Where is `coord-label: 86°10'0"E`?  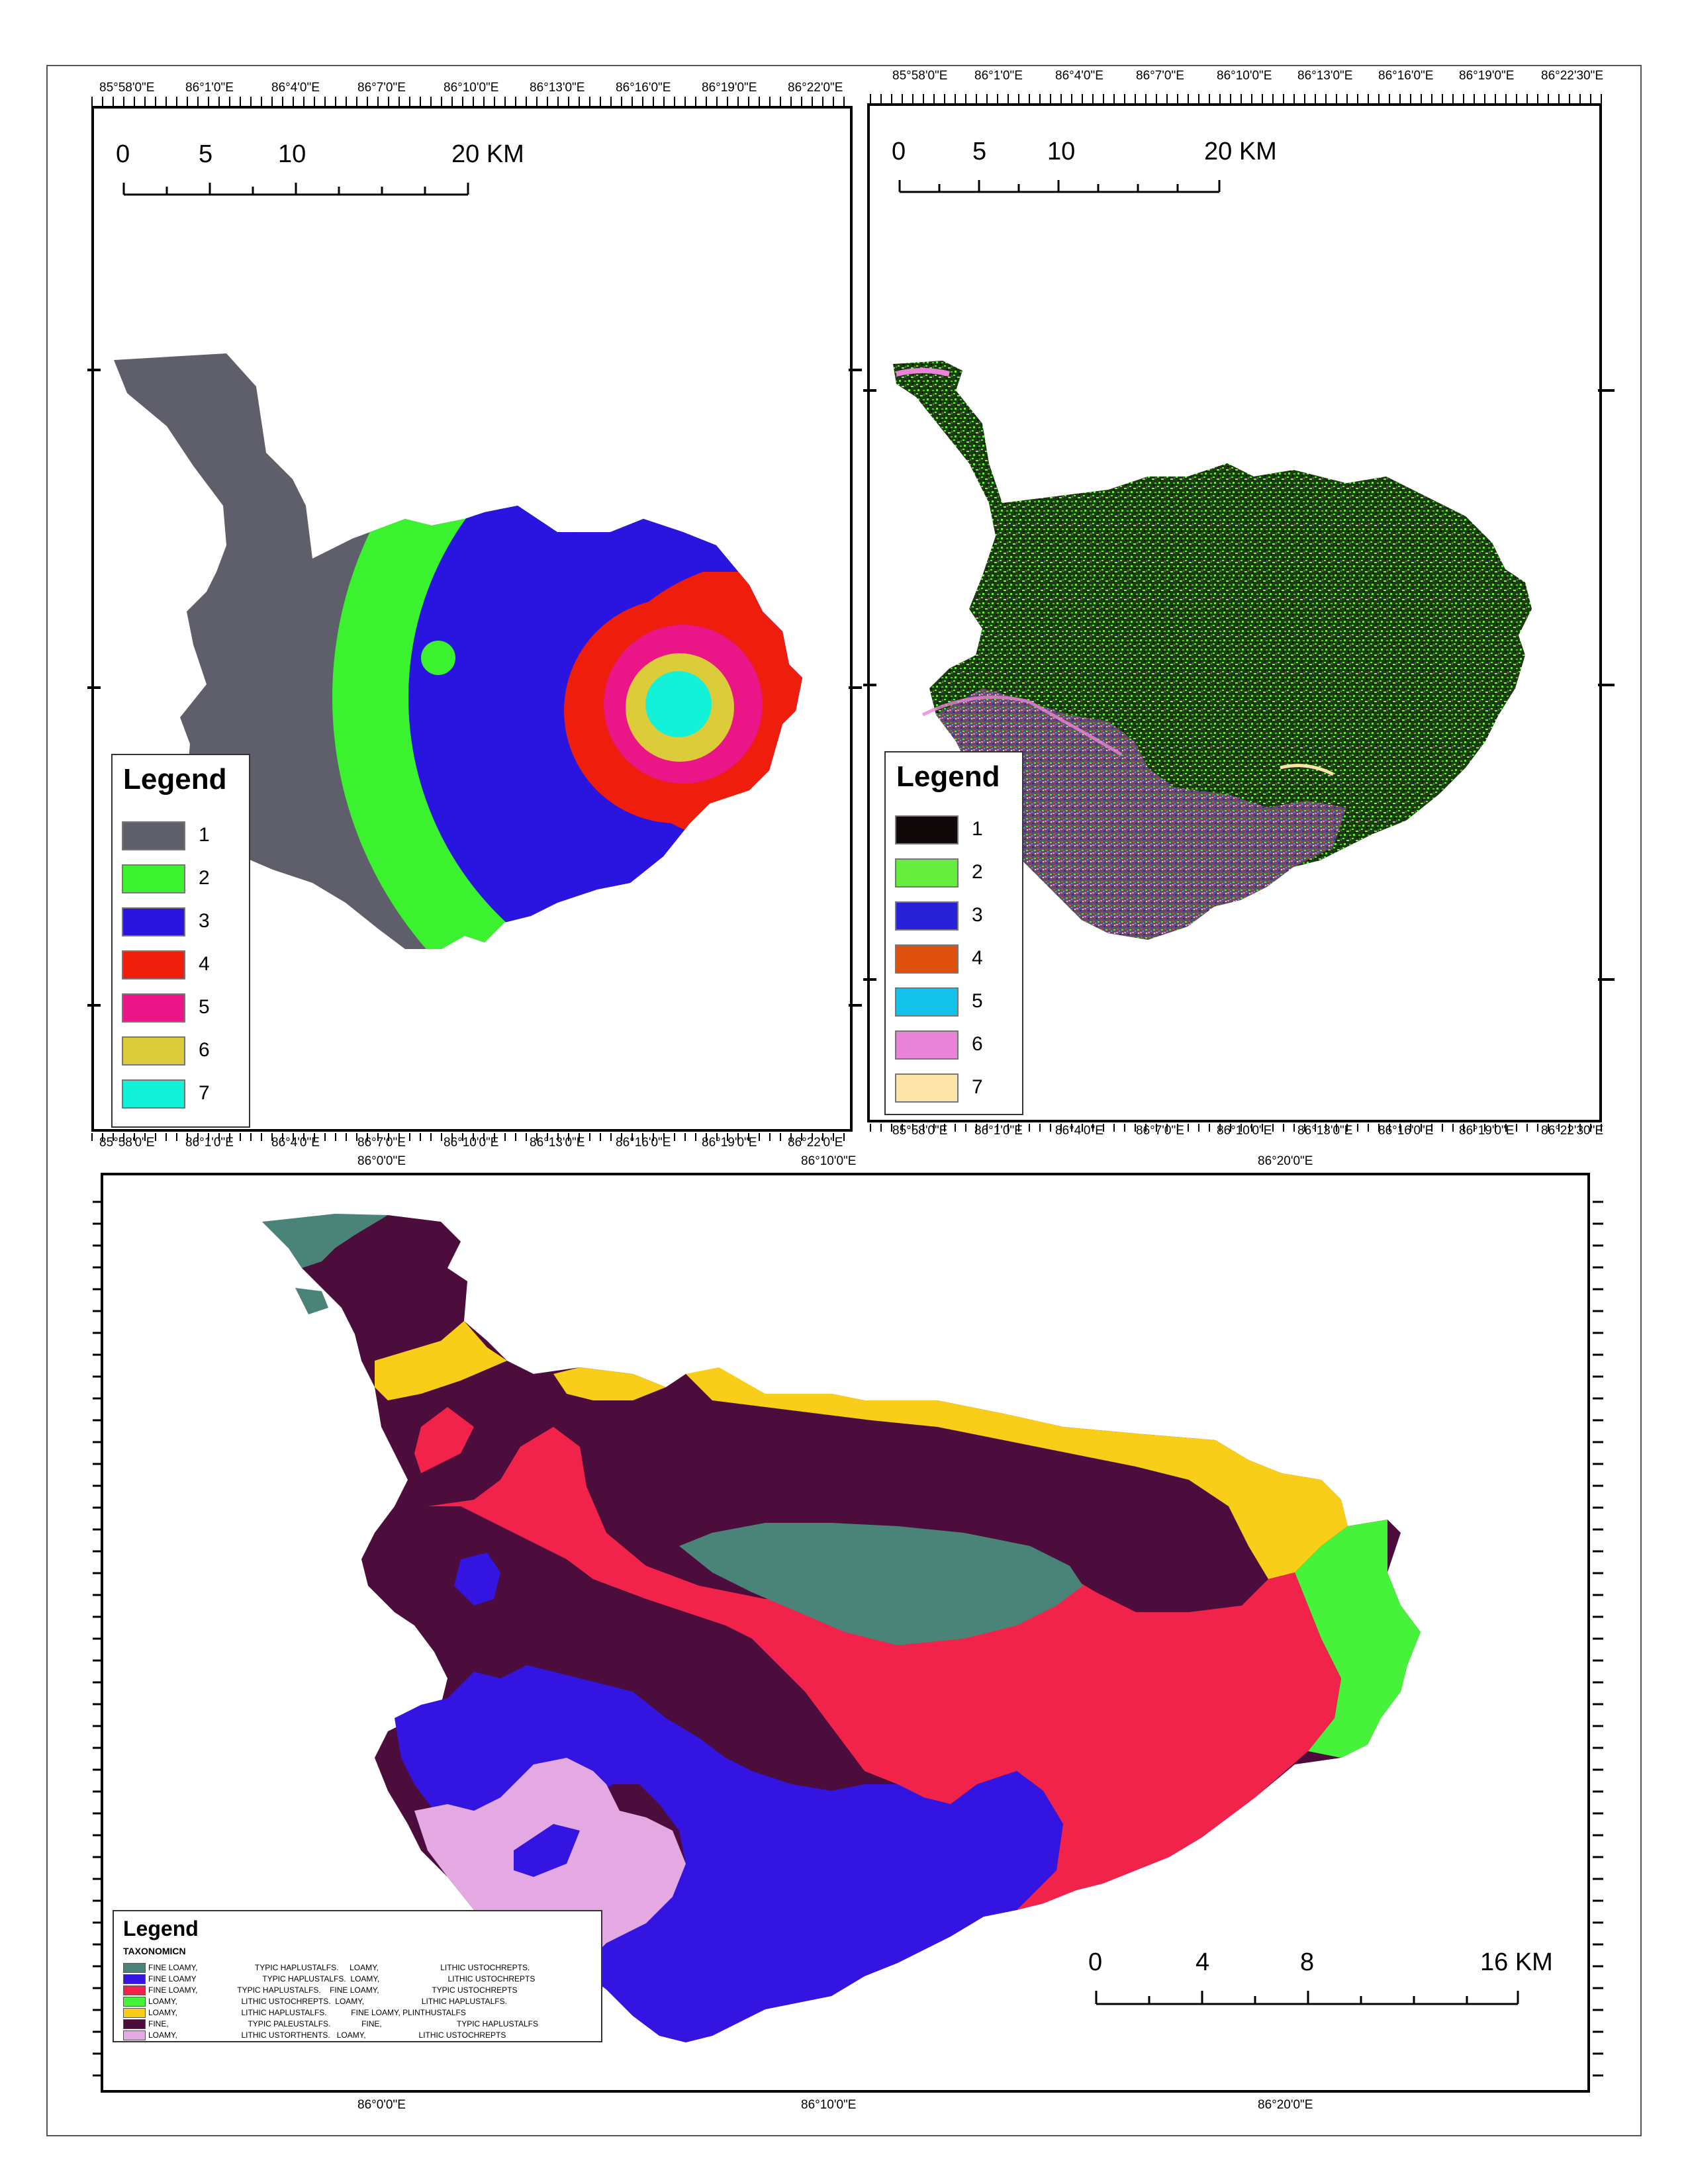 coord-label: 86°10'0"E is located at coordinates (829, 1161).